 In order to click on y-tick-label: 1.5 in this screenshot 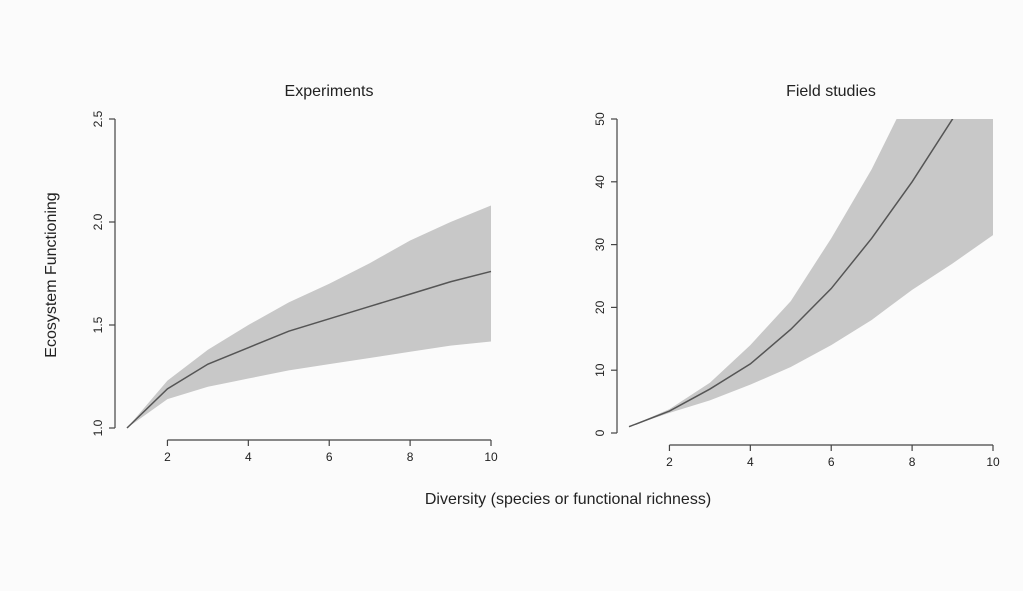, I will do `click(98, 324)`.